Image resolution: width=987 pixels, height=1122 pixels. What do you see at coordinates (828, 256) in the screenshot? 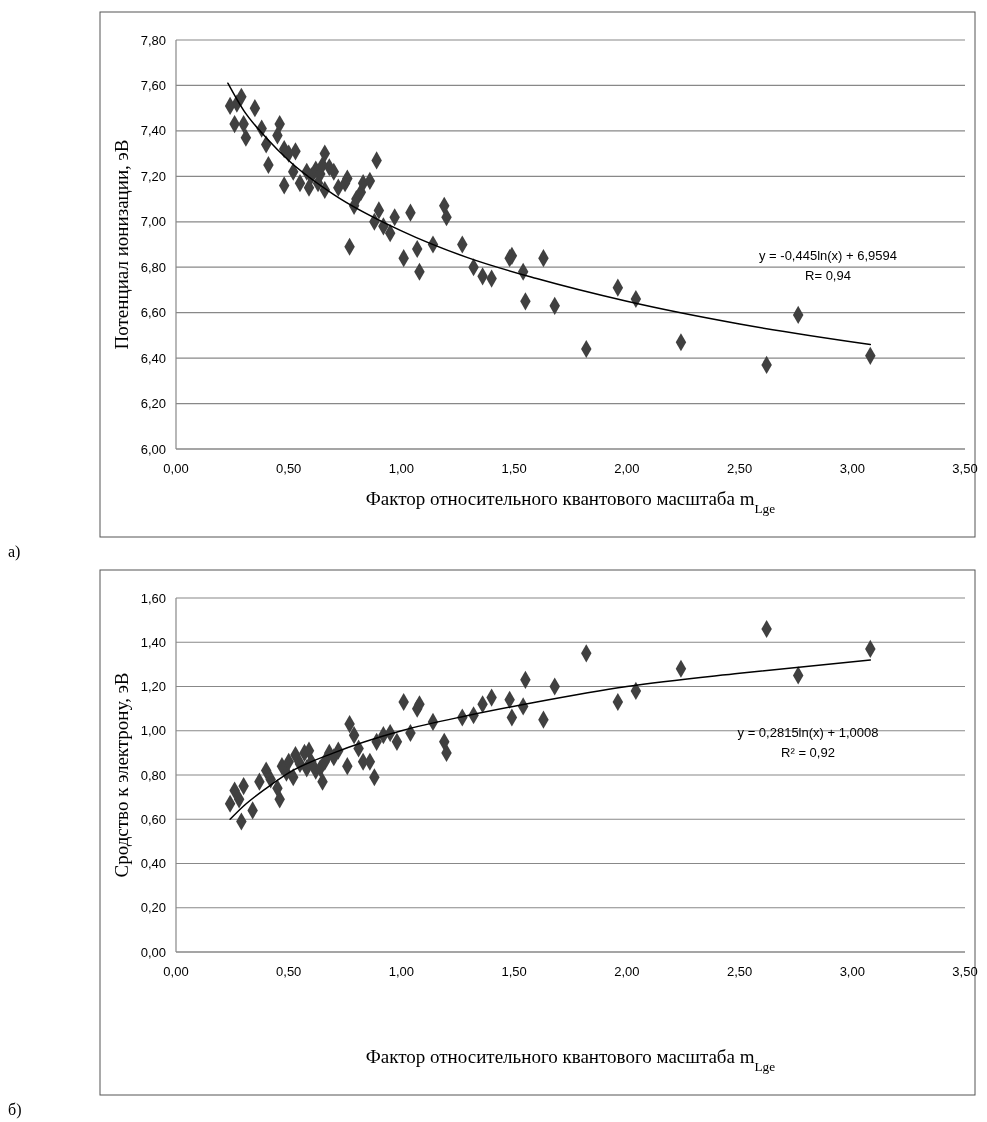
I see `annotation: y = -0,445ln(x) + 6,9594` at bounding box center [828, 256].